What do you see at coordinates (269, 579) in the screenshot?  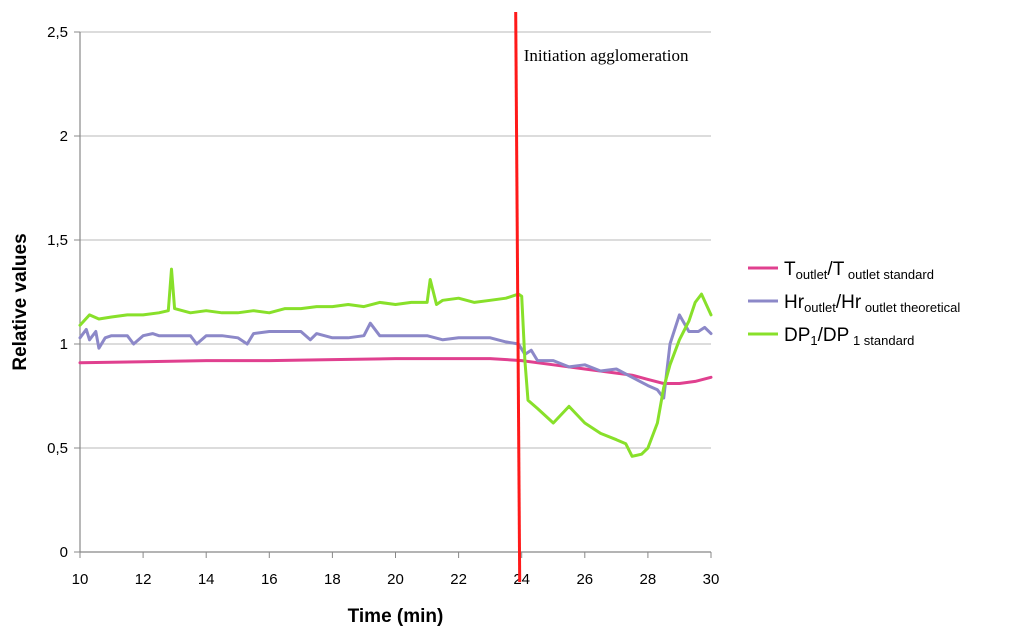 I see `x-tick-label: 16` at bounding box center [269, 579].